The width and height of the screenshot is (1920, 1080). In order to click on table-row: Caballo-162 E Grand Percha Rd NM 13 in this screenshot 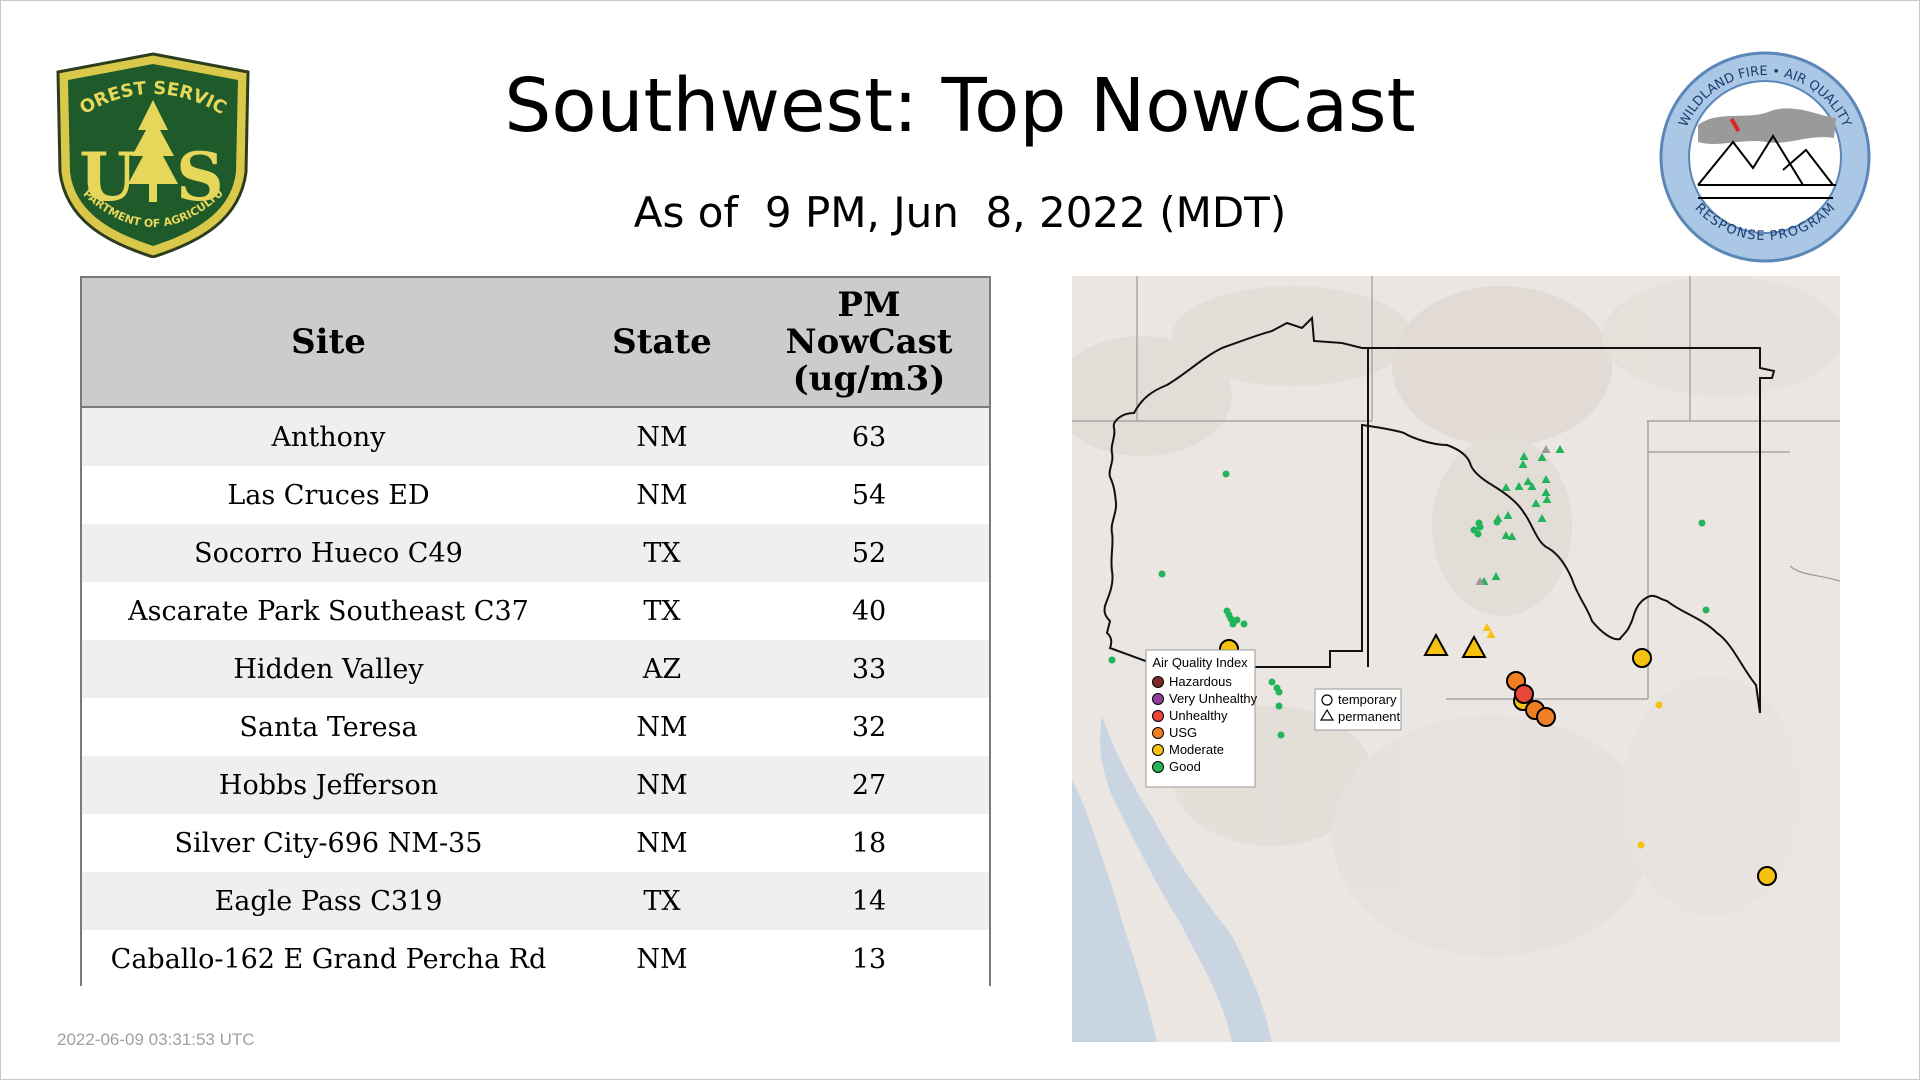, I will do `click(535, 959)`.